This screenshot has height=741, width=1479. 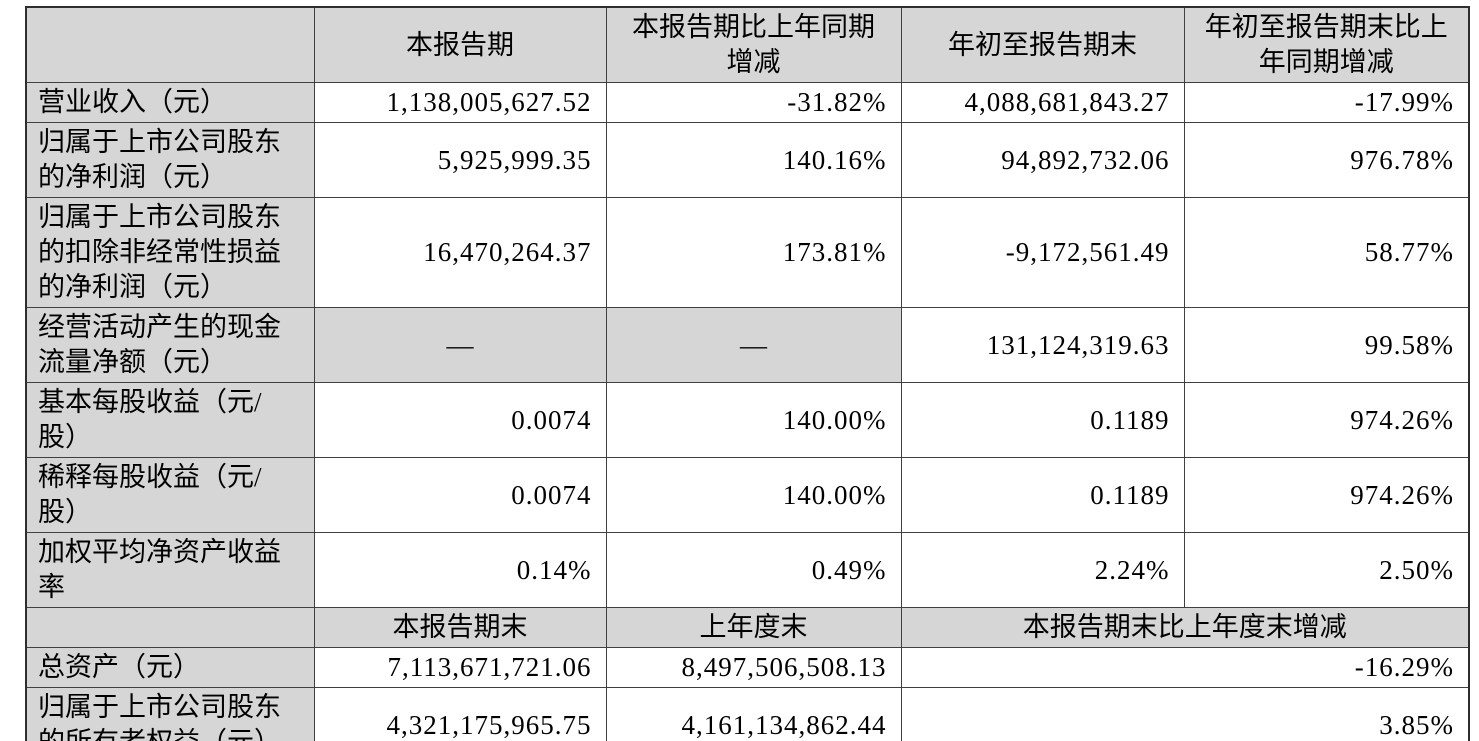 I want to click on operating-cash-flow-year-to-date: 131,124,319.63, so click(x=1042, y=345).